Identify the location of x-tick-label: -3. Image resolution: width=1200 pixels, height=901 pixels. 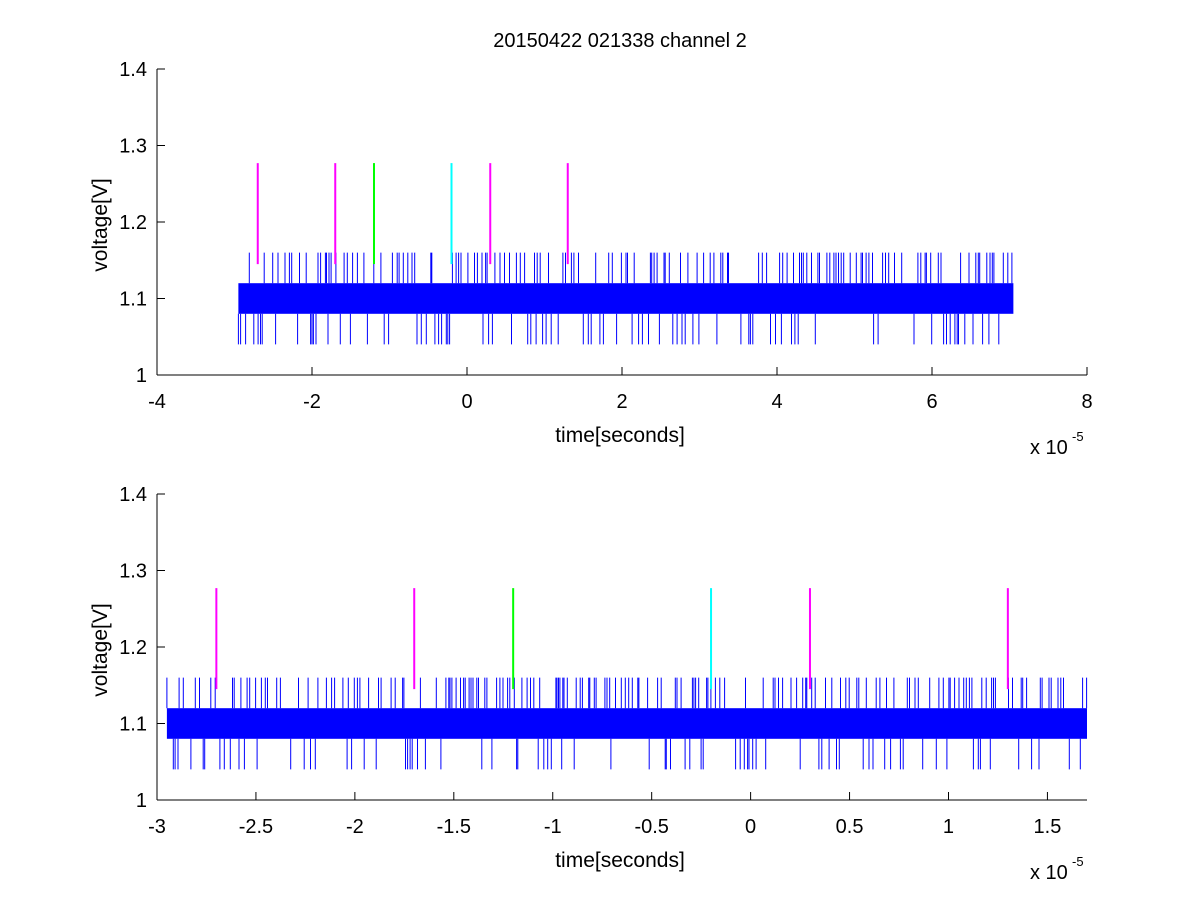
(157, 827).